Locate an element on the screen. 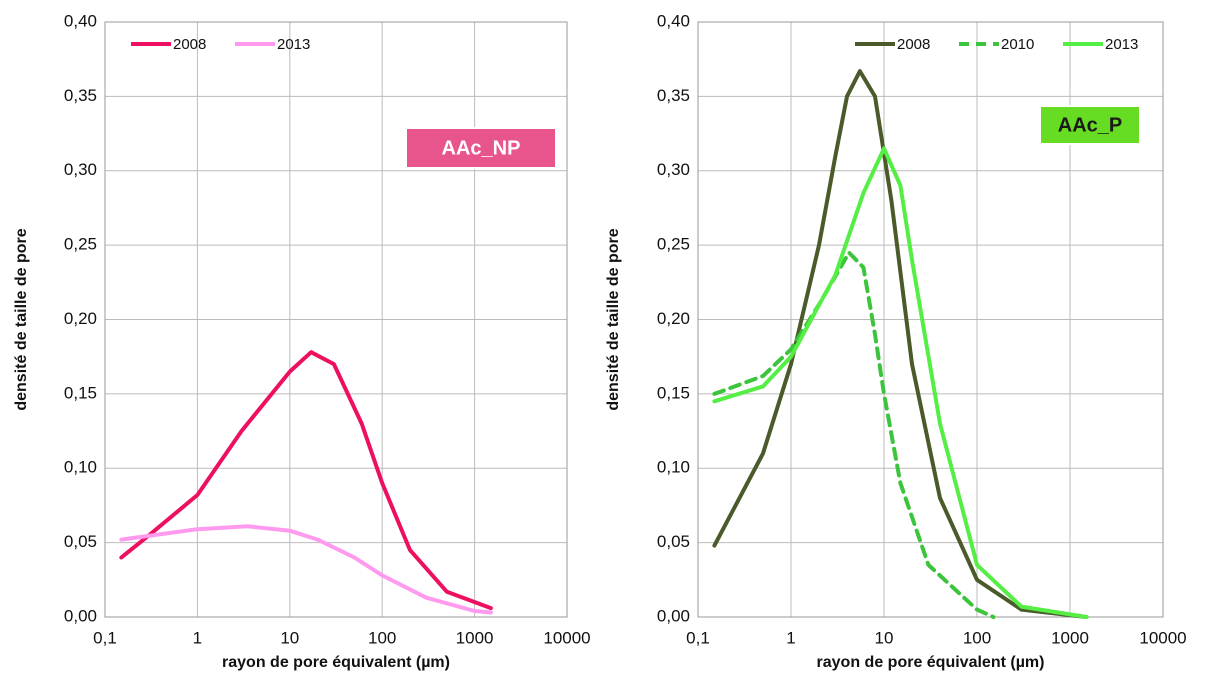 The width and height of the screenshot is (1207, 685). annotation: AAc_P is located at coordinates (1090, 125).